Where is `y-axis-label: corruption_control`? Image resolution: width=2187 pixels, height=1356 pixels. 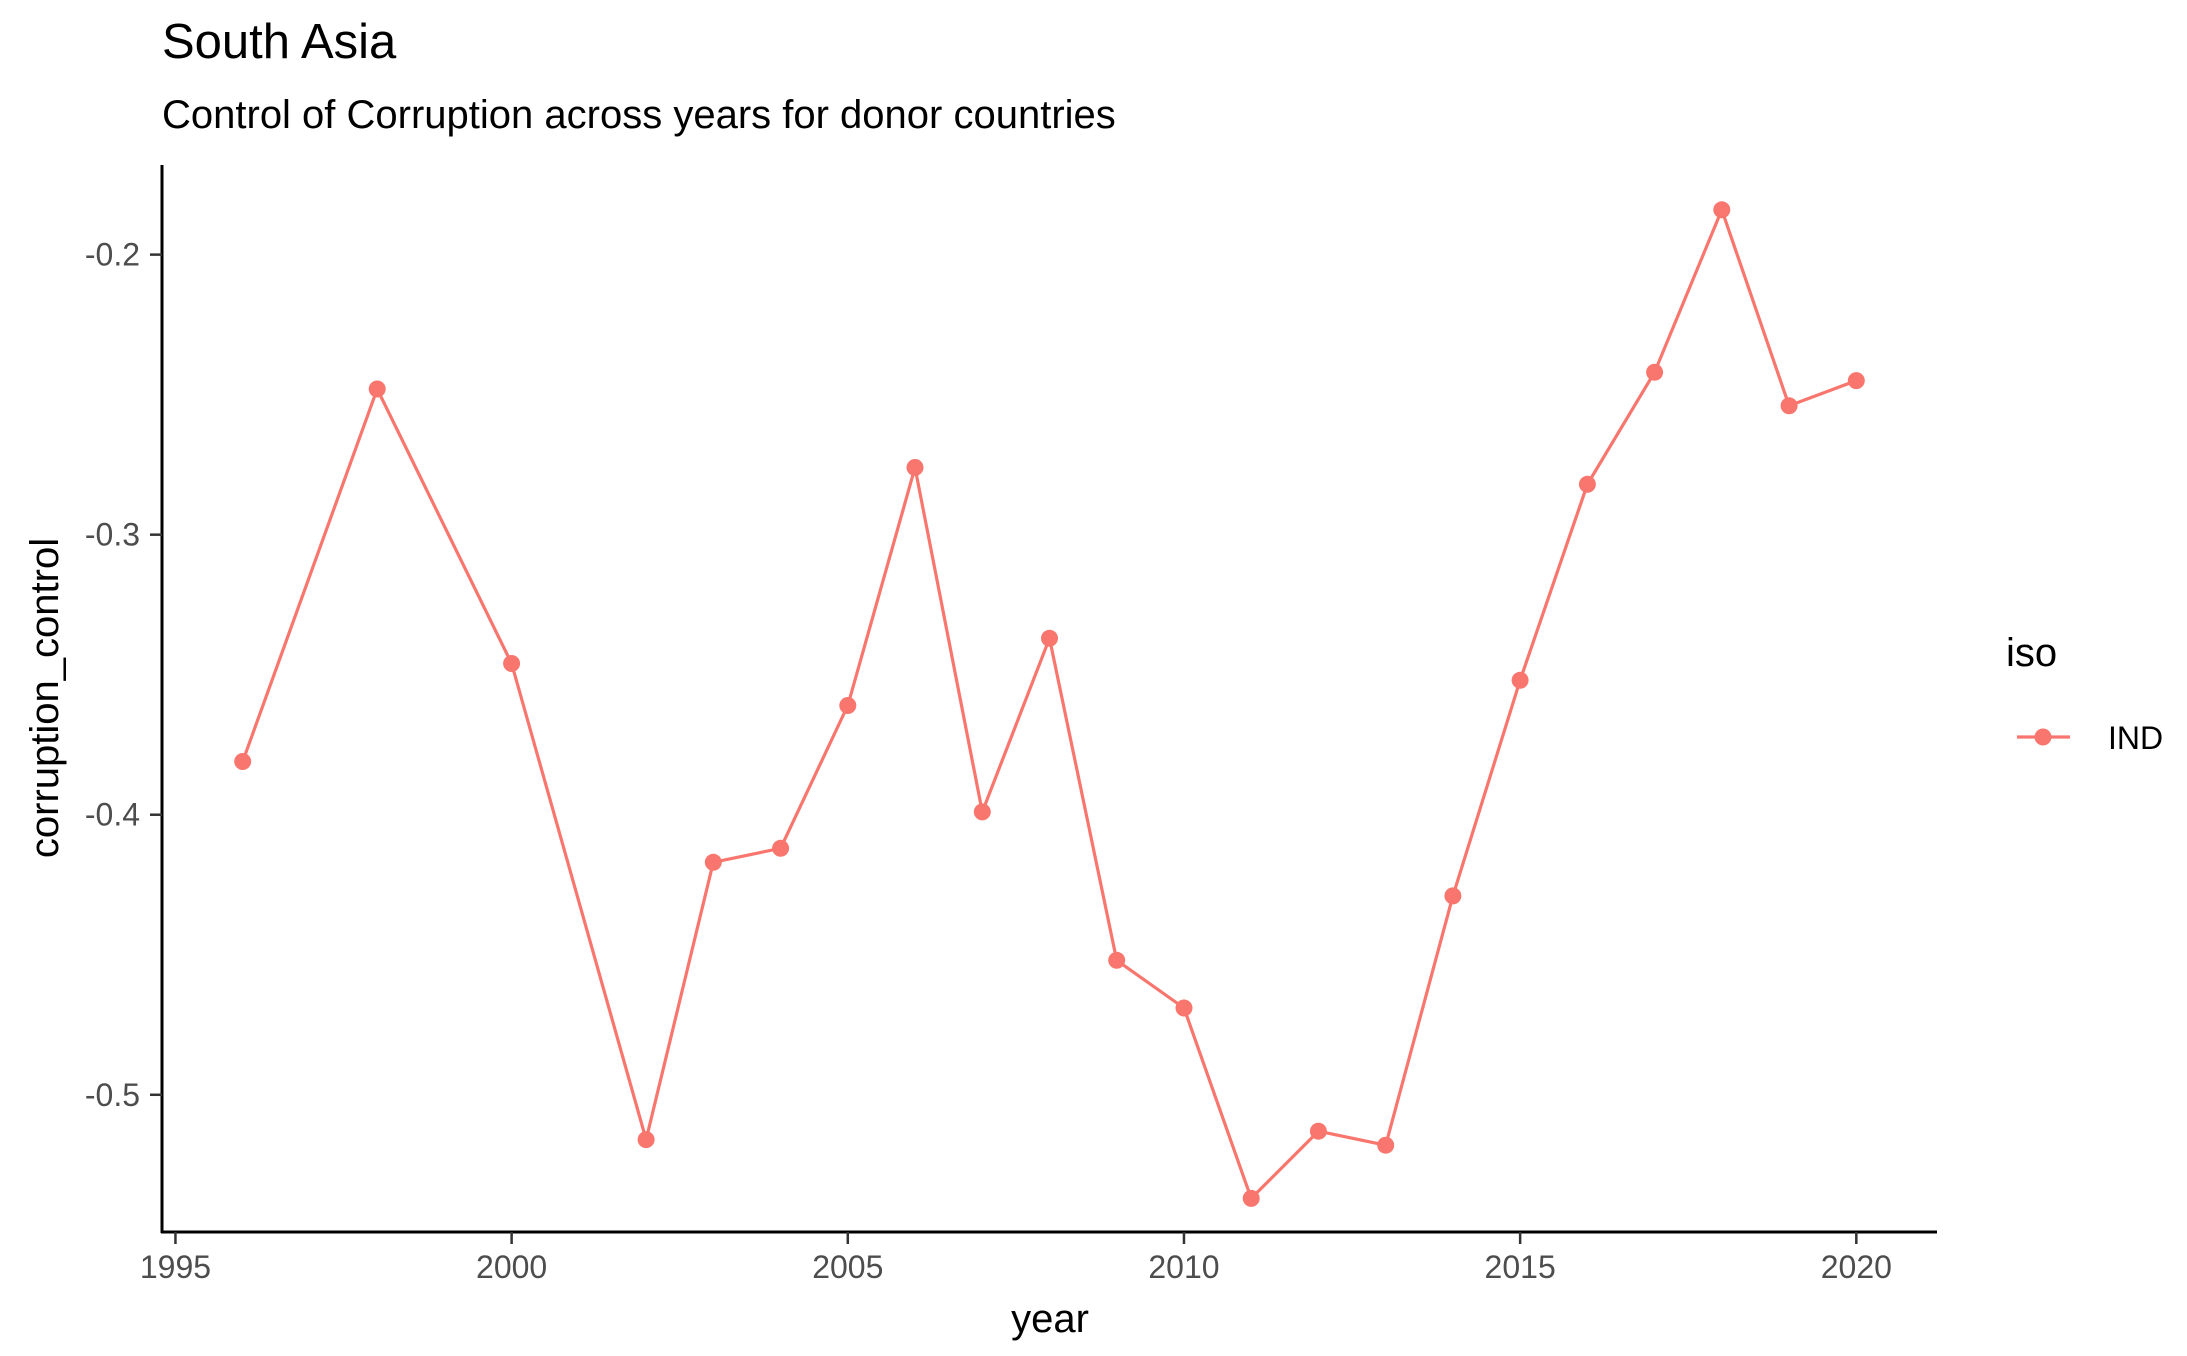 y-axis-label: corruption_control is located at coordinates (45, 698).